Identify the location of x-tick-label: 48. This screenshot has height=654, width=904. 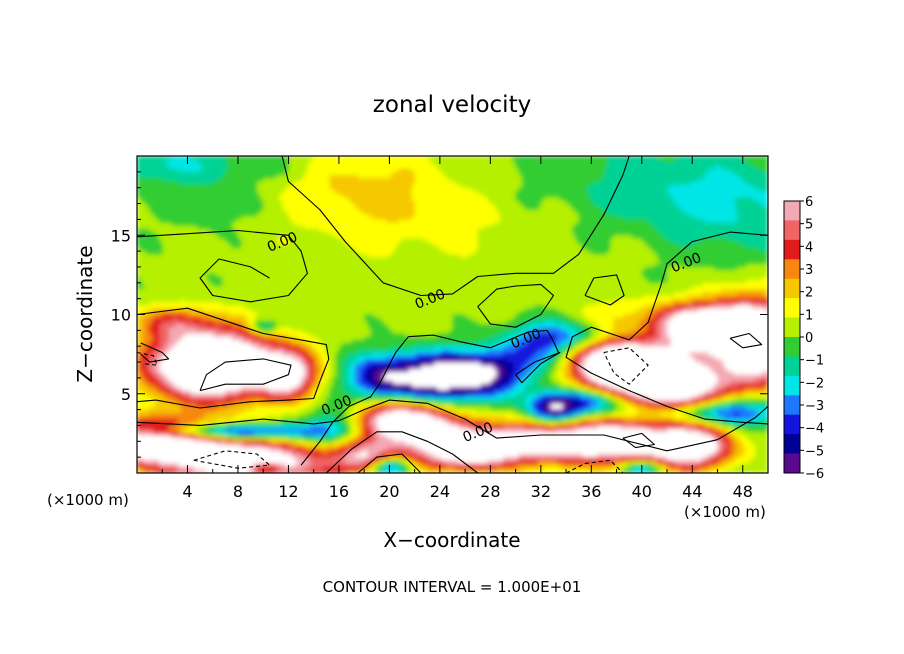
(743, 491).